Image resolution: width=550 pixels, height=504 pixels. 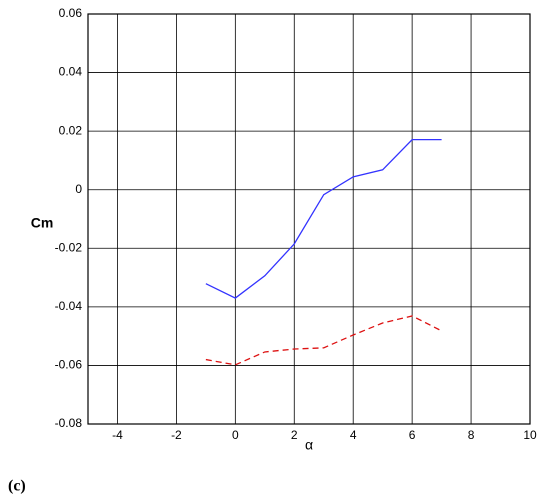 What do you see at coordinates (69, 306) in the screenshot?
I see `y-tick-label: -0.04` at bounding box center [69, 306].